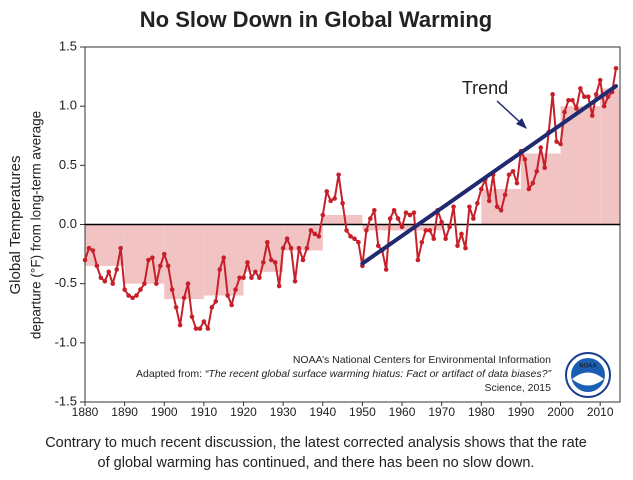 This screenshot has height=480, width=633. Describe the element at coordinates (66, 341) in the screenshot. I see `y-tick-label: -1.0` at that location.